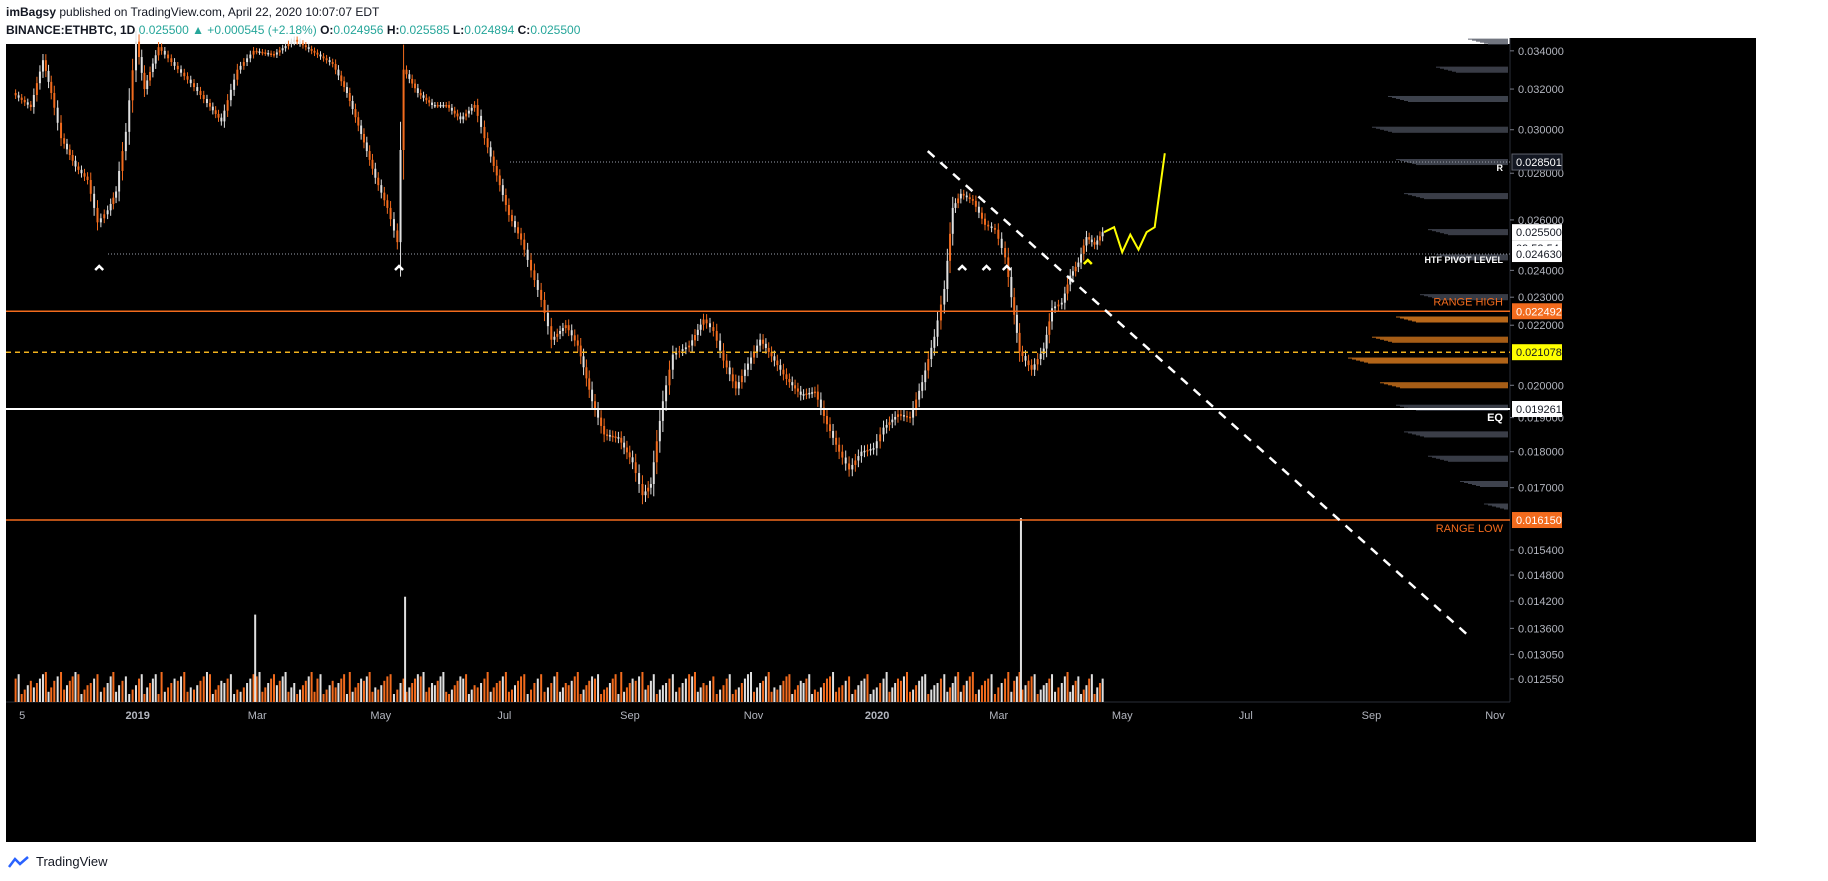 The height and width of the screenshot is (881, 1828). I want to click on footer-brand: TradingView, so click(72, 861).